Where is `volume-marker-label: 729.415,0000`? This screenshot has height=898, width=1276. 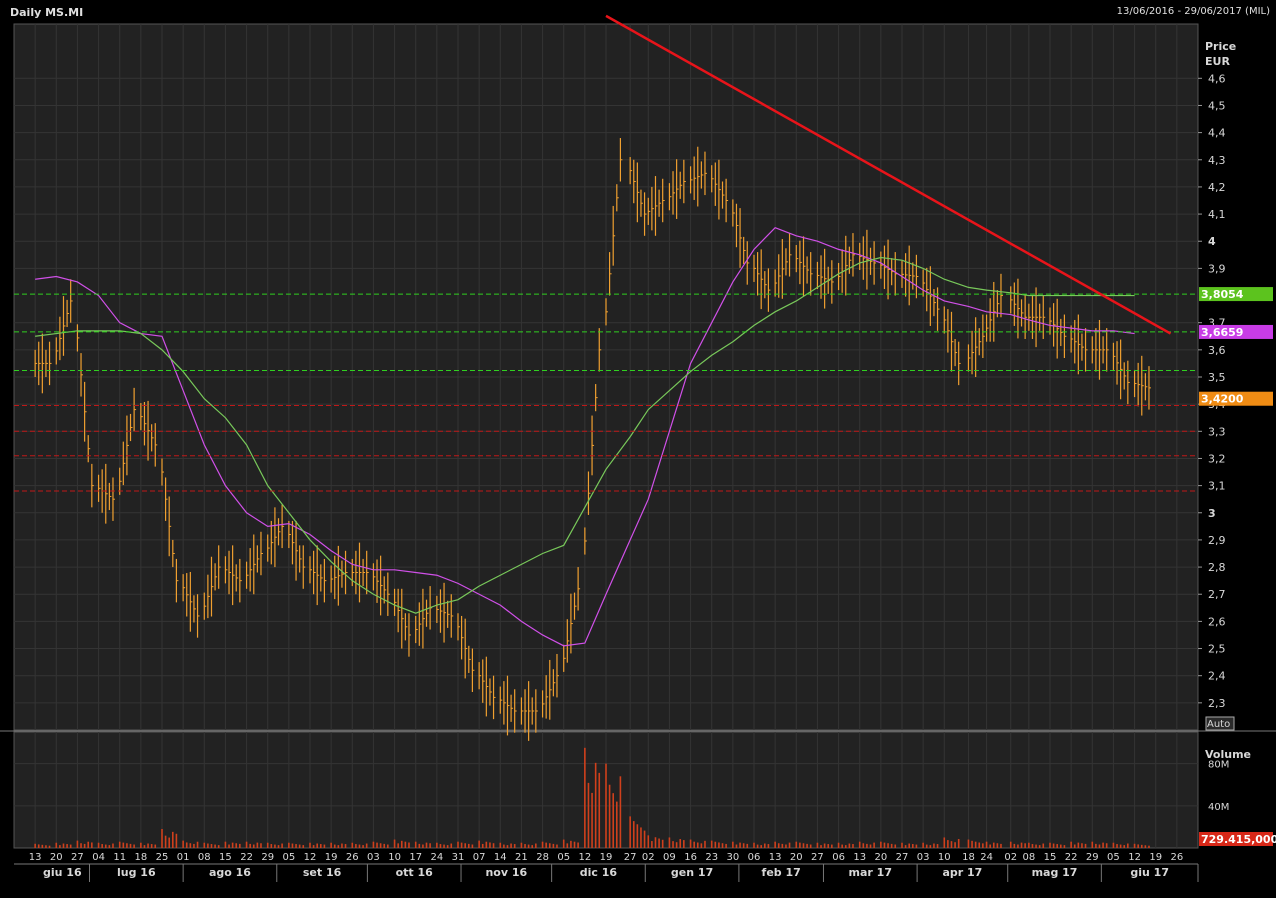 volume-marker-label: 729.415,0000 is located at coordinates (1238, 839).